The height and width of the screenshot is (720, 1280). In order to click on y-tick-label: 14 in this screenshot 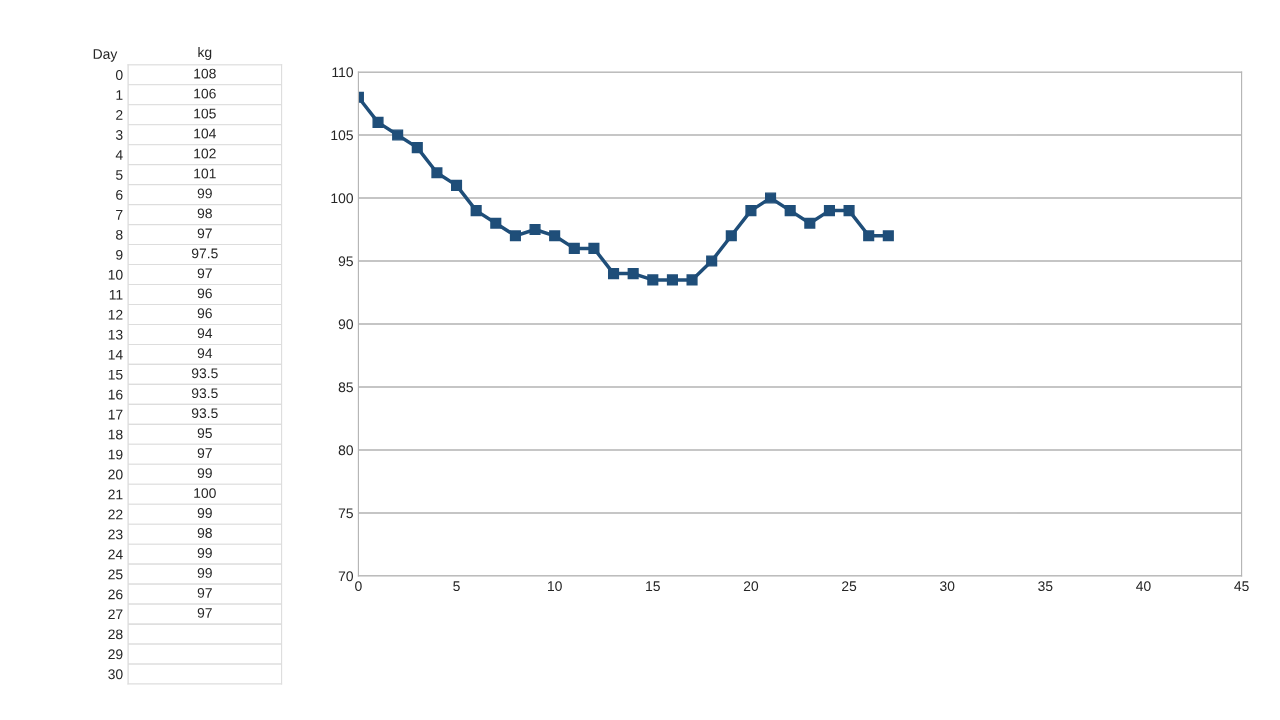, I will do `click(115, 354)`.